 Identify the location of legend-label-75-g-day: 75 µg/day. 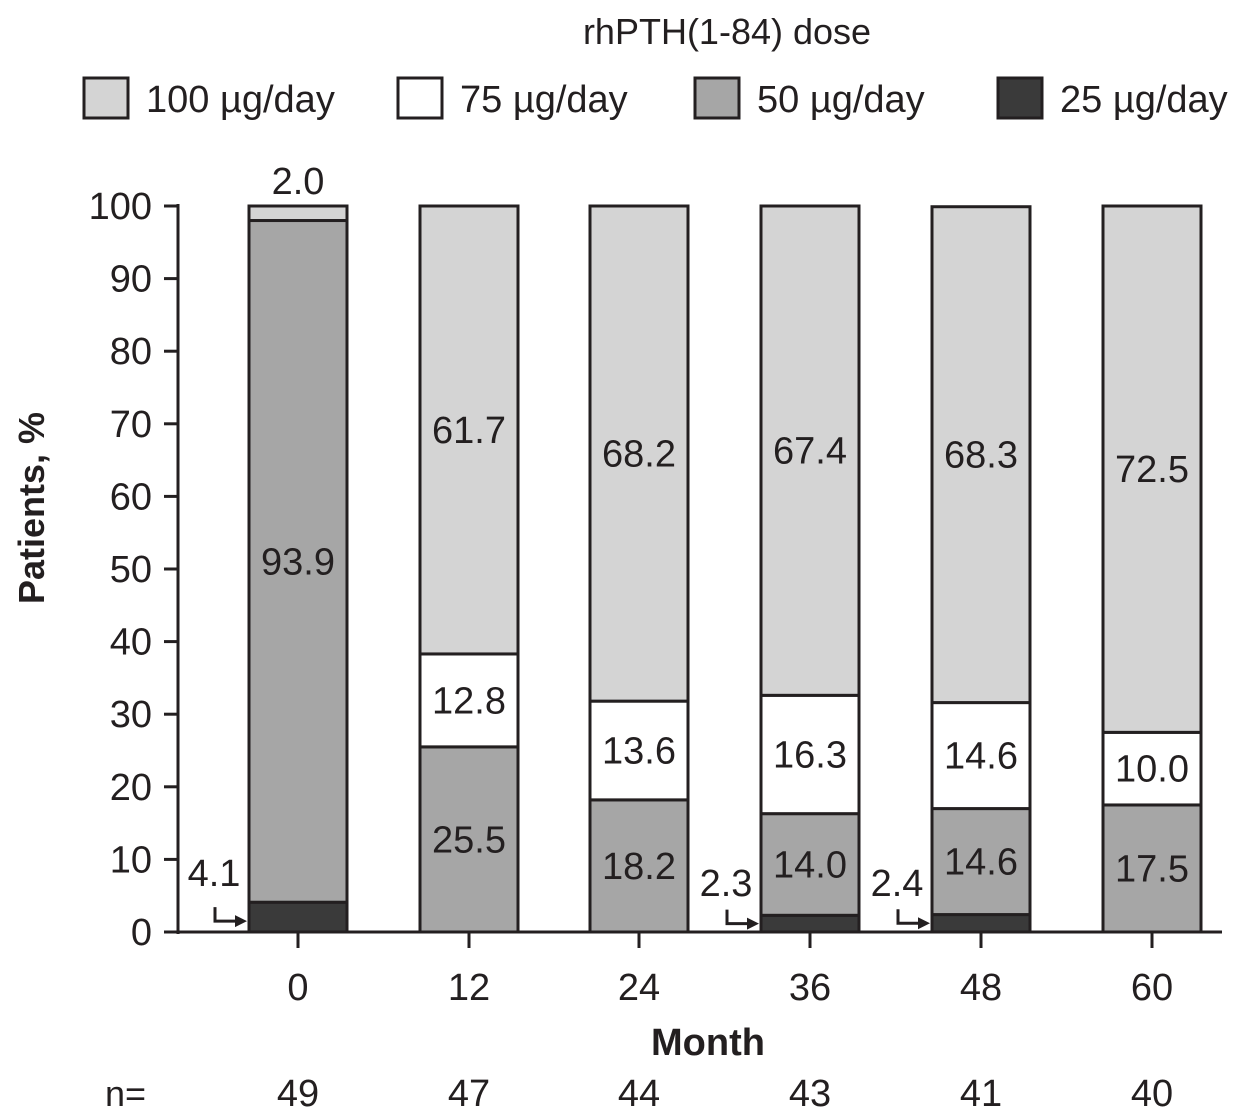
(544, 100).